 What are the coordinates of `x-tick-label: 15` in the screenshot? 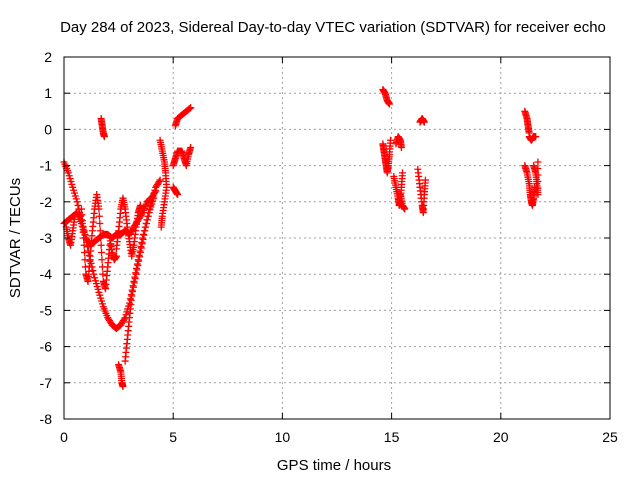 It's located at (392, 437).